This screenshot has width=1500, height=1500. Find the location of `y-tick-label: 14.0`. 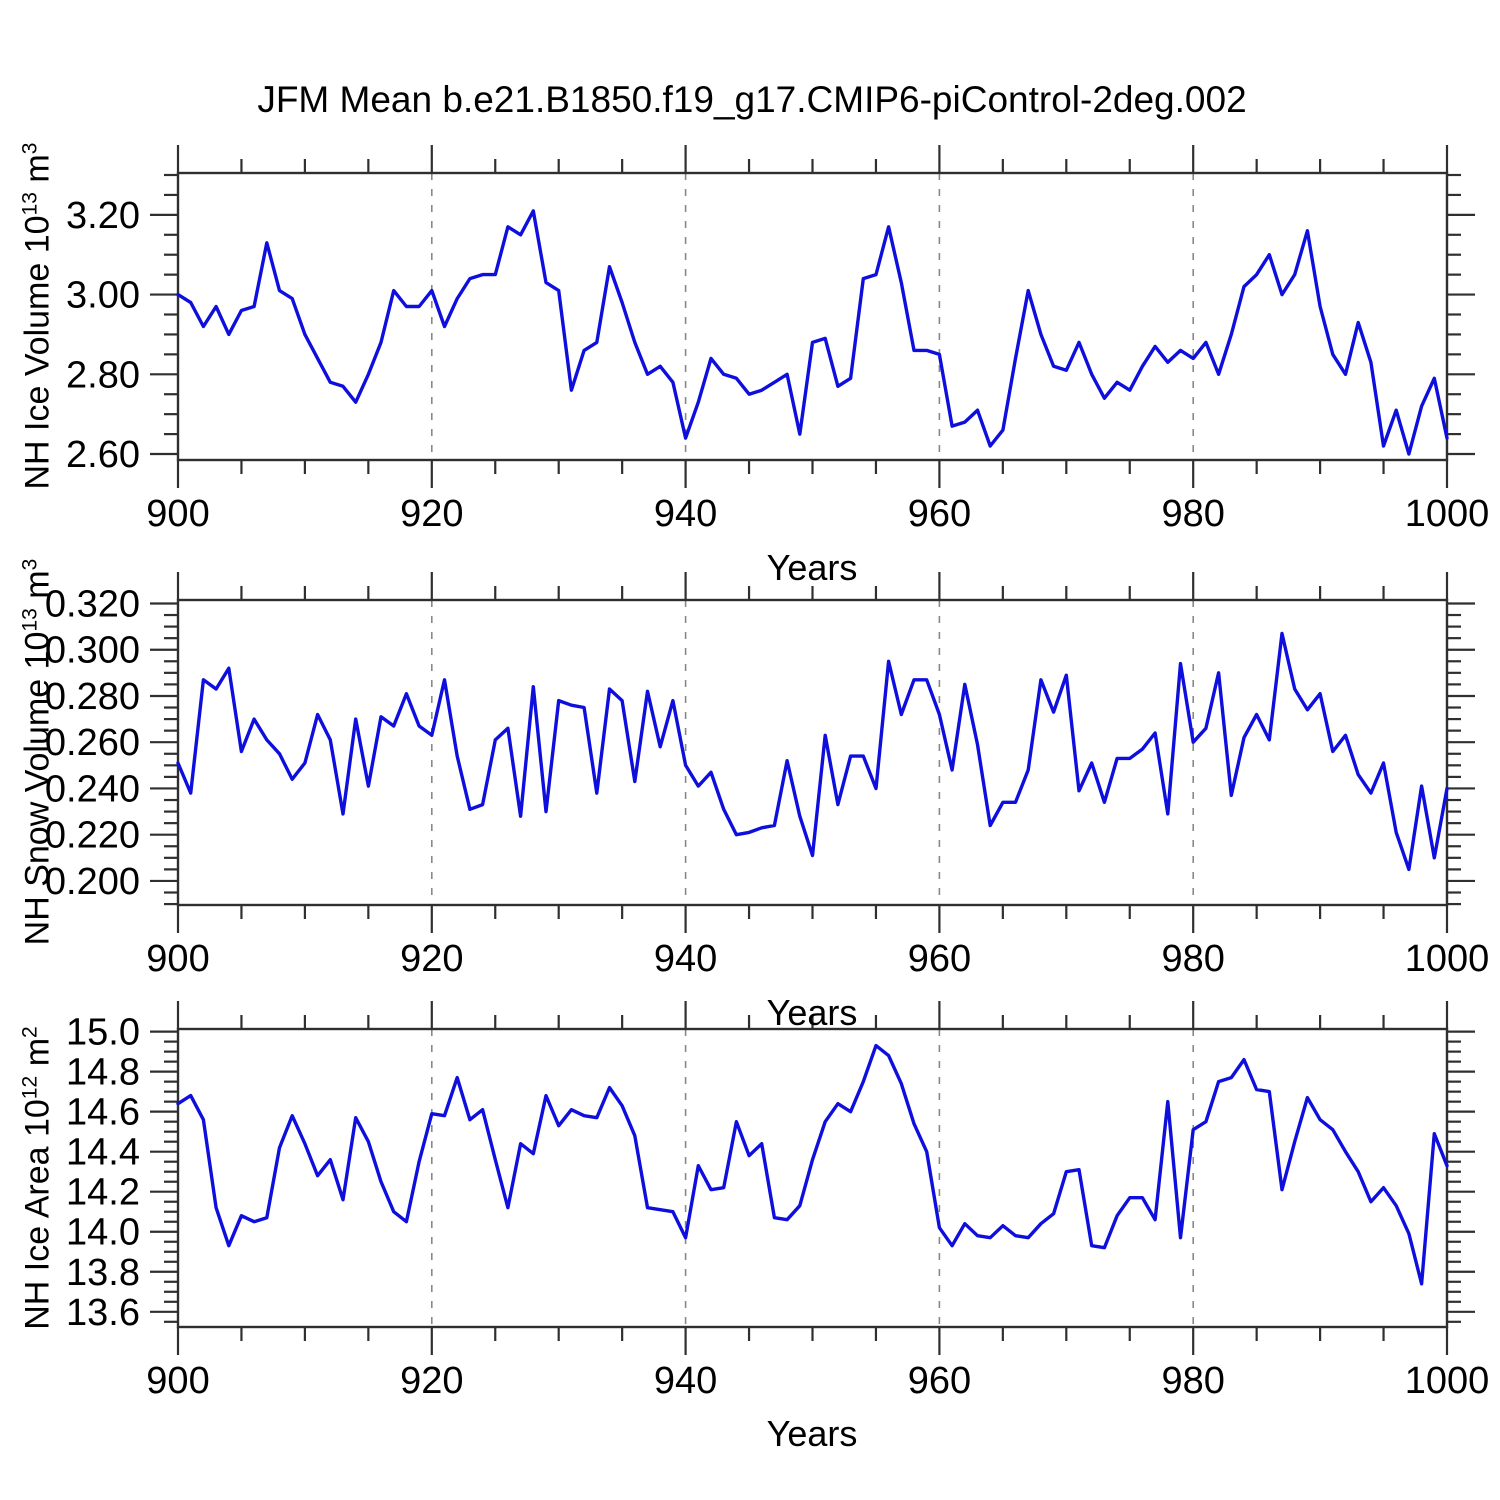

y-tick-label: 14.0 is located at coordinates (103, 1233).